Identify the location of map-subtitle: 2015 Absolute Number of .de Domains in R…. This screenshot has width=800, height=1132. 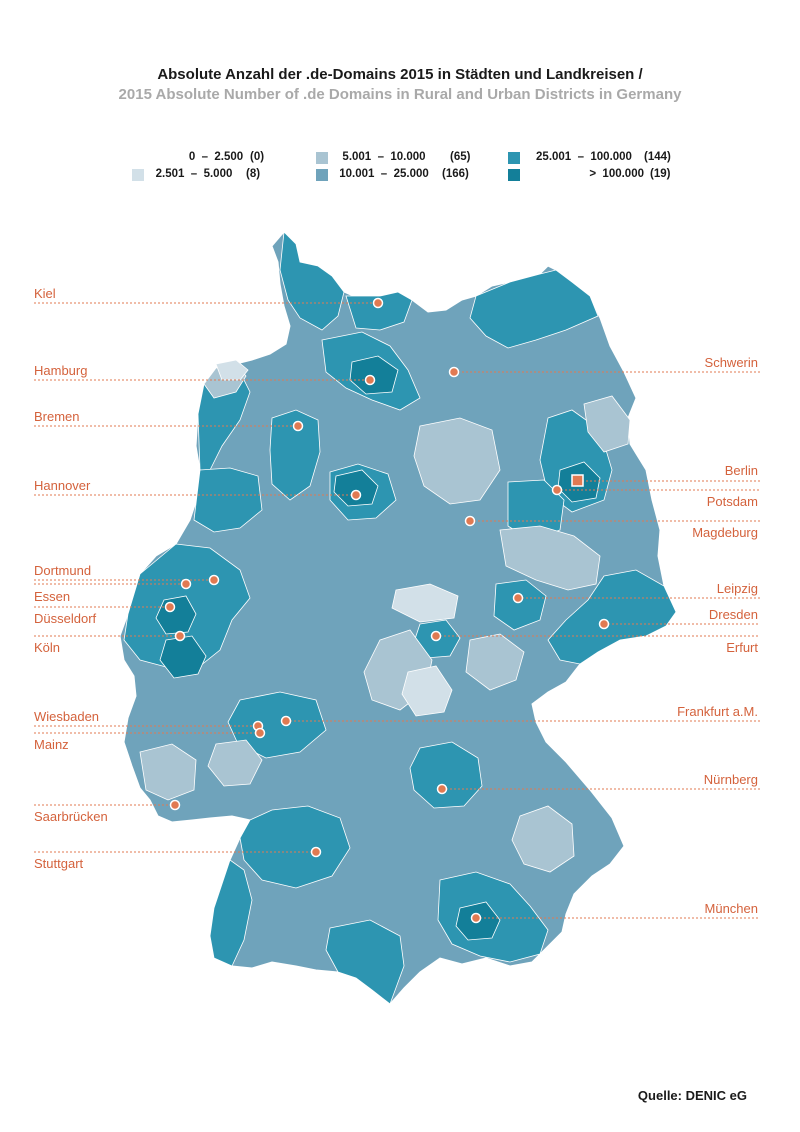
(400, 94).